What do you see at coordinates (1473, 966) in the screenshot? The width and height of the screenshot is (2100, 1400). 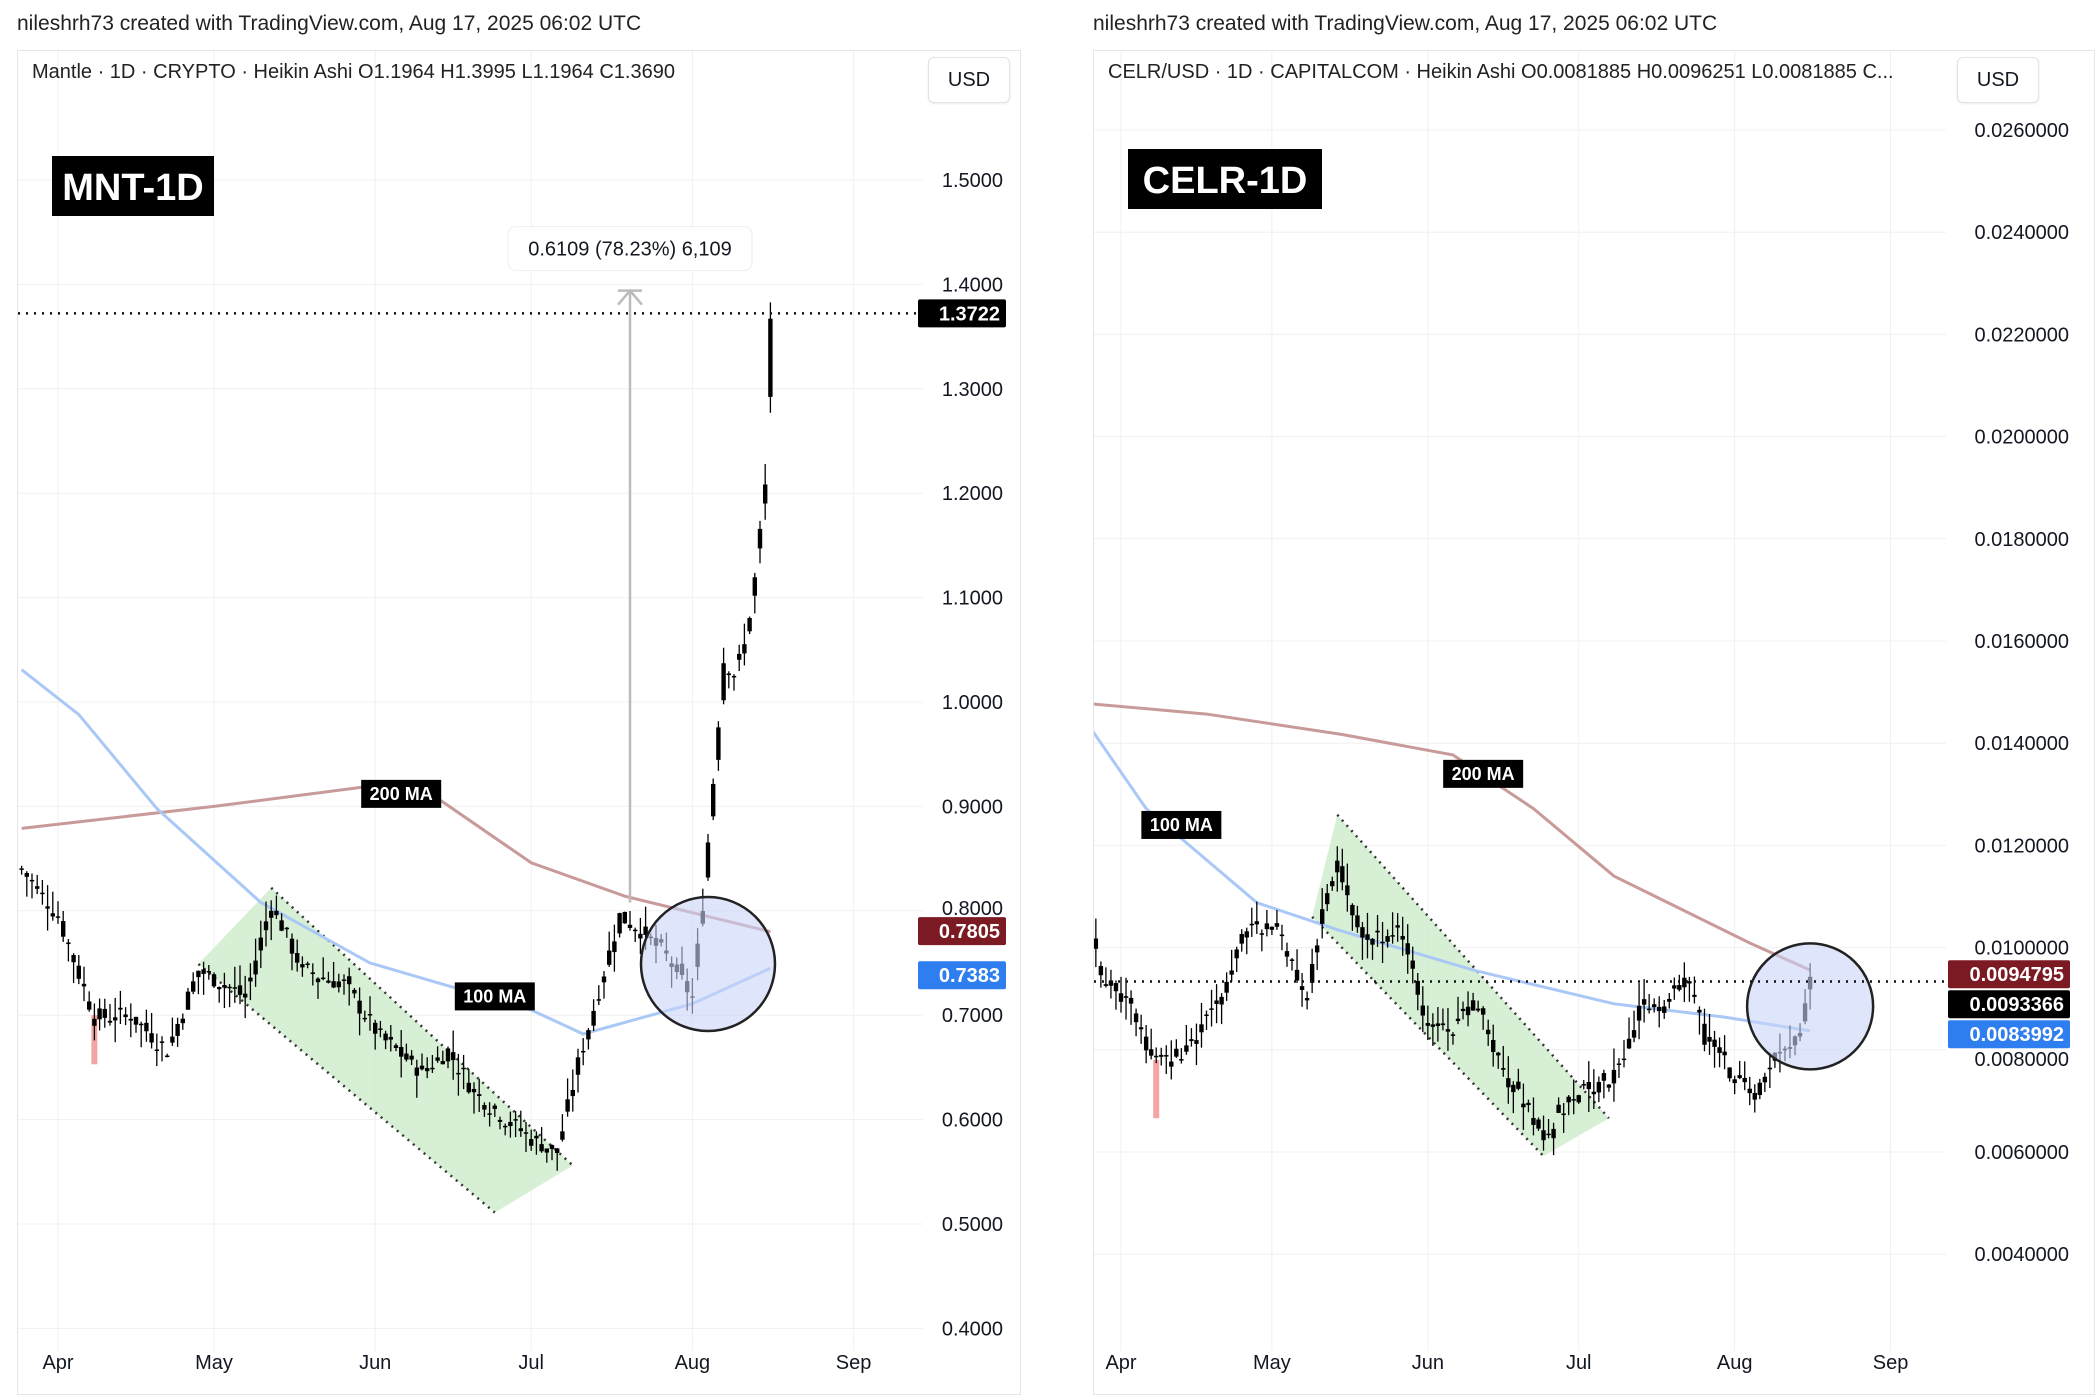 I see `channel-upper-line` at bounding box center [1473, 966].